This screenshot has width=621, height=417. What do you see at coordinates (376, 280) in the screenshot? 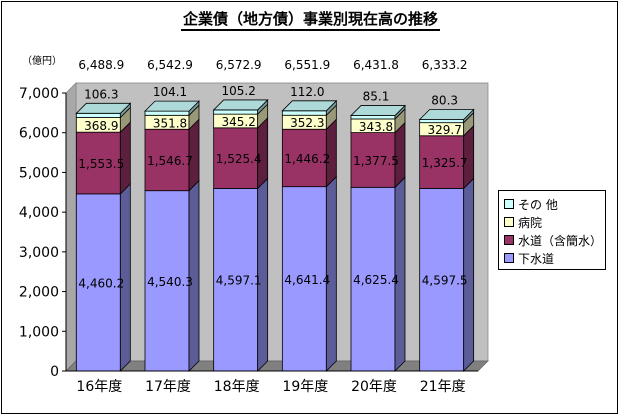
I see `data-label: 4,625.4` at bounding box center [376, 280].